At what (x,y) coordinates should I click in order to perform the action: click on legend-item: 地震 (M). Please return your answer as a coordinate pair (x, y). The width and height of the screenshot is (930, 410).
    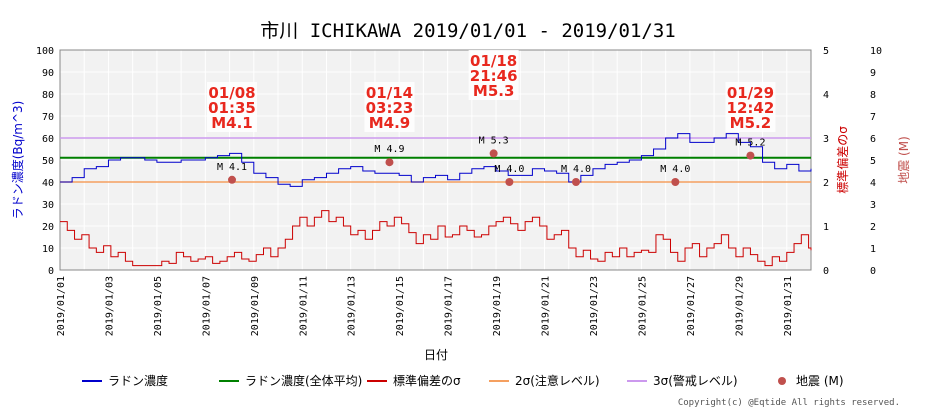
    Looking at the image, I should click on (811, 381).